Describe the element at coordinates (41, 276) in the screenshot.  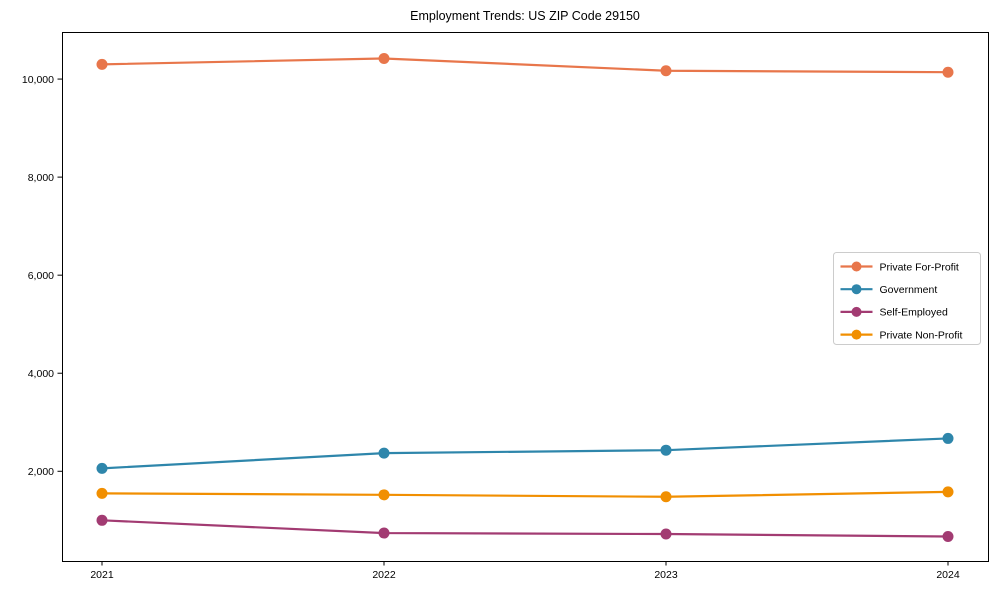
I see `y-tick-label: 6,000` at that location.